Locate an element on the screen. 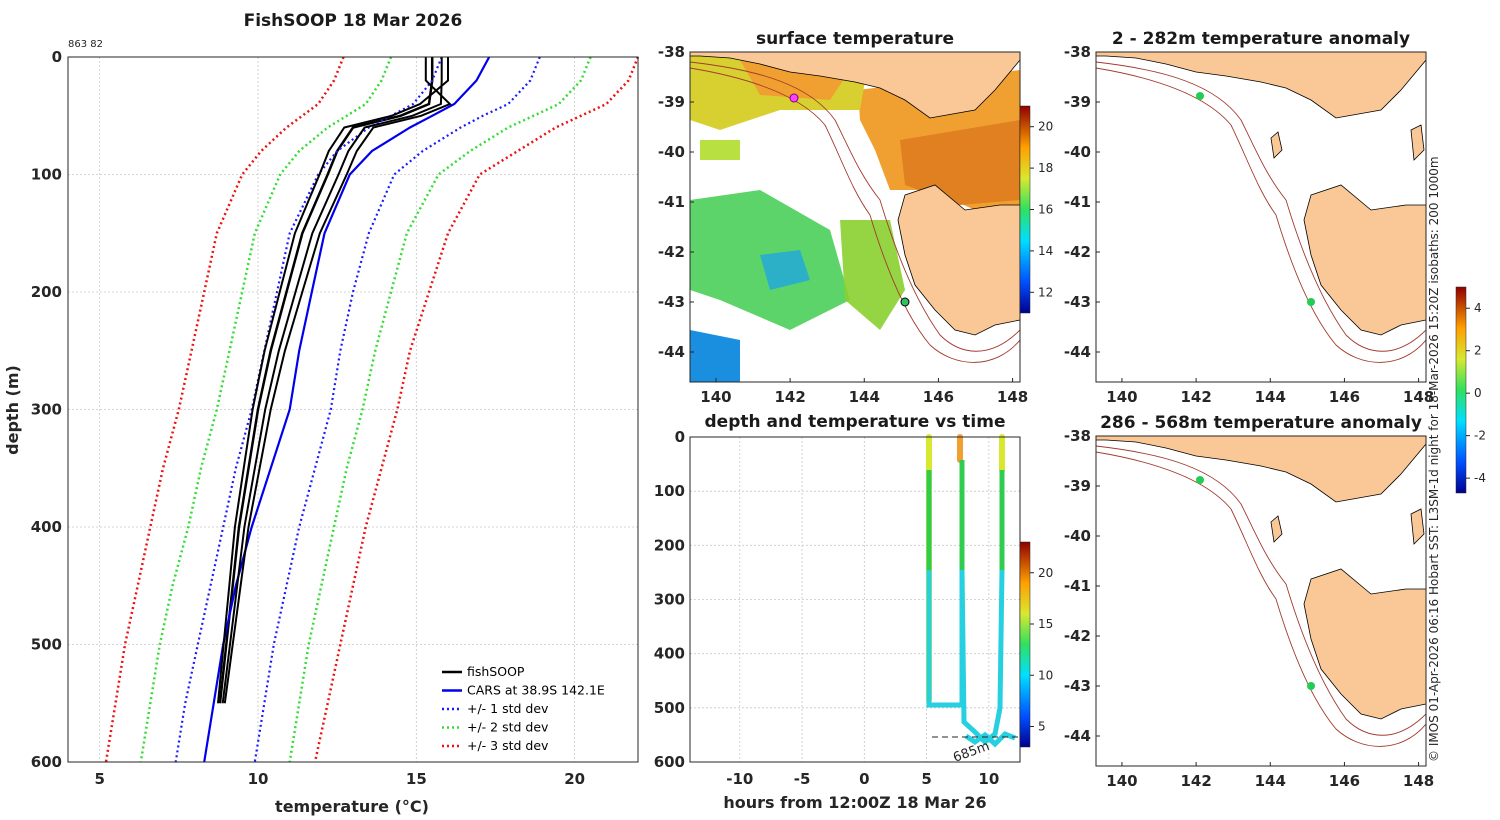 This screenshot has height=820, width=1500. anom2-mainland is located at coordinates (1261, 469).